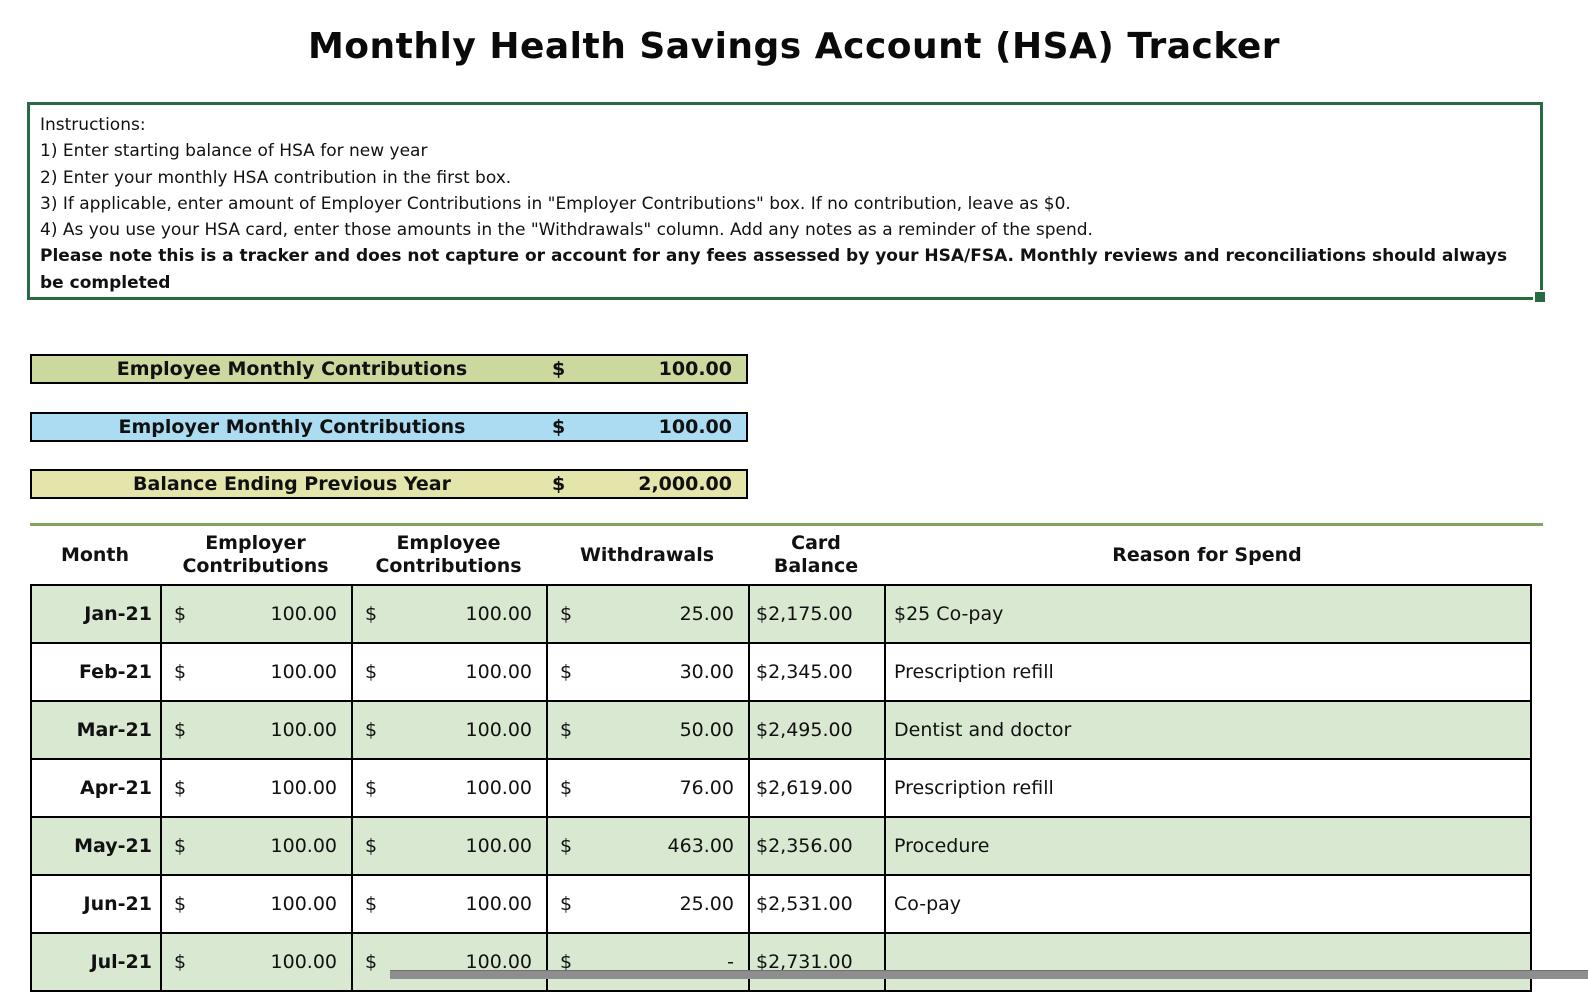 The image size is (1588, 992). What do you see at coordinates (1208, 962) in the screenshot?
I see `reason-cell` at bounding box center [1208, 962].